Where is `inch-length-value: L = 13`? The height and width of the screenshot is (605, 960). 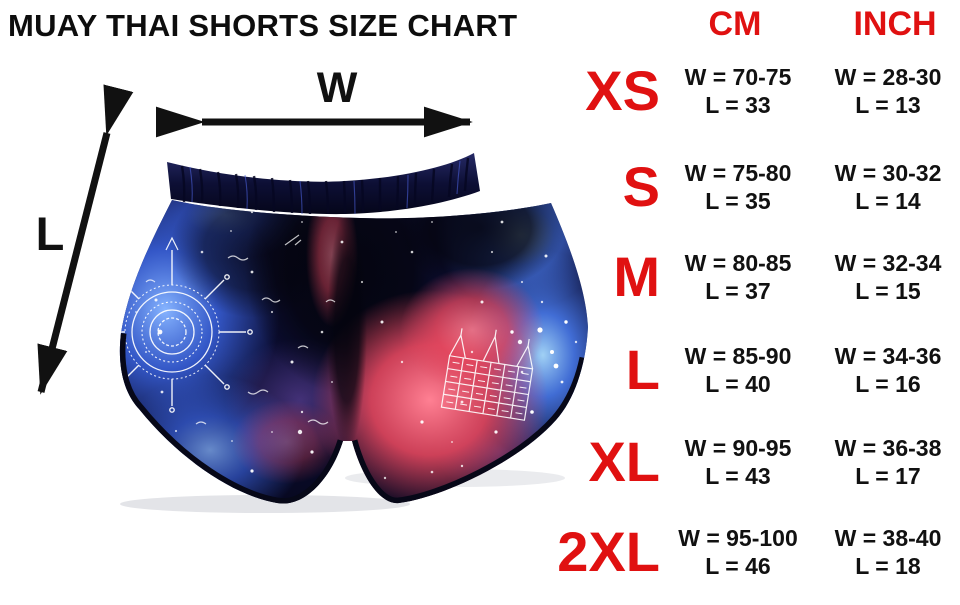
inch-length-value: L = 13 is located at coordinates (888, 105).